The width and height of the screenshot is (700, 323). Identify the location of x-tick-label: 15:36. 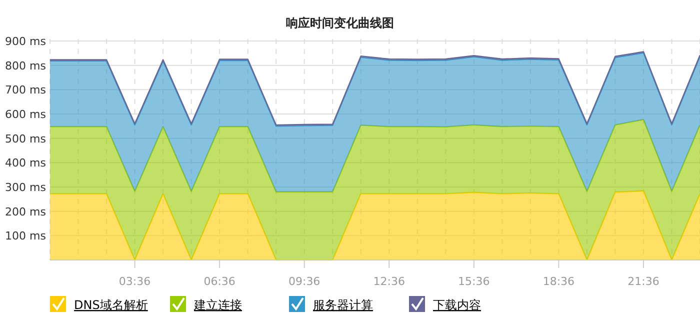
(474, 281).